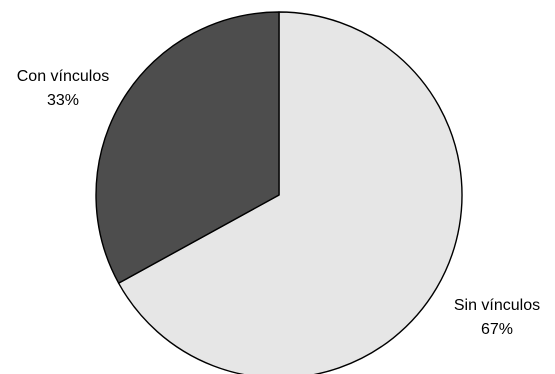 This screenshot has width=555, height=374. What do you see at coordinates (63, 100) in the screenshot?
I see `slice-value-con-vinculos: 33%` at bounding box center [63, 100].